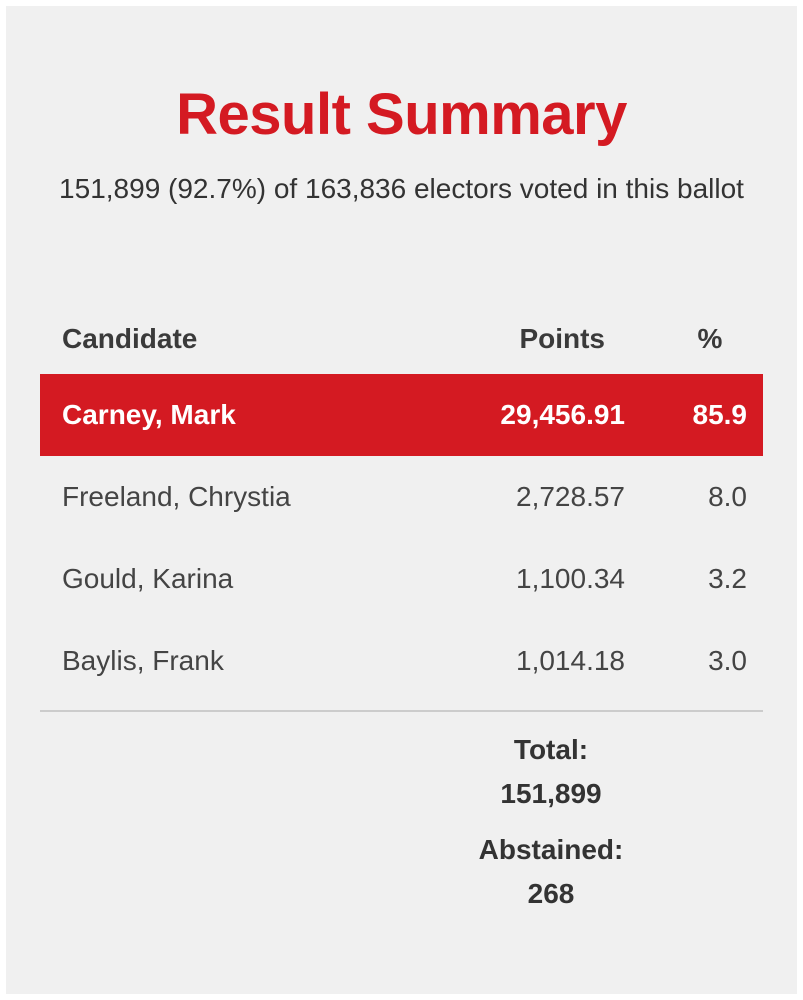  I want to click on candidate-points: 1,014.18, so click(570, 660).